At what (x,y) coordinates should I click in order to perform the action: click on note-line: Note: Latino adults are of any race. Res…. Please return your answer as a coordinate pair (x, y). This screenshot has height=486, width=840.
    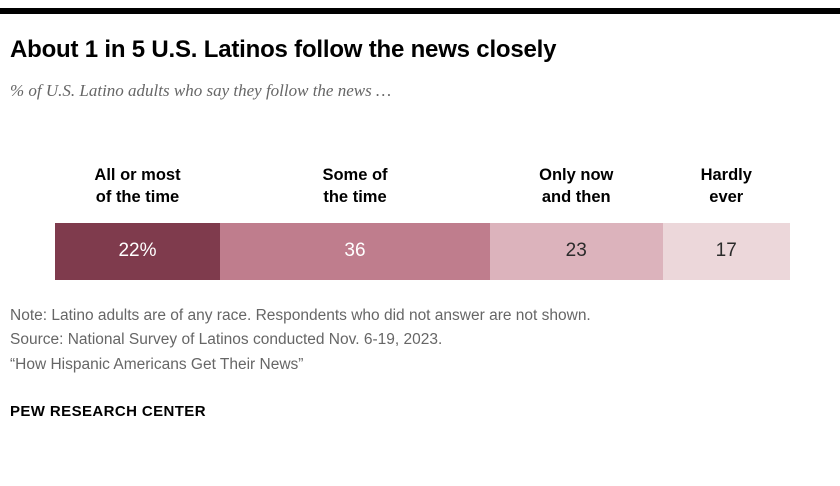
    Looking at the image, I should click on (300, 315).